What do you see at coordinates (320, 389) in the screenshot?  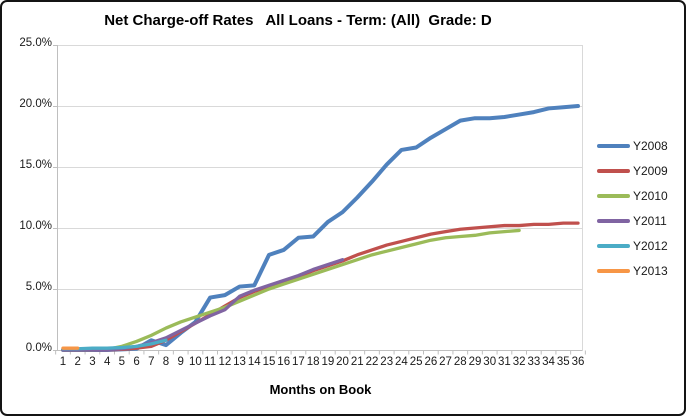 I see `x-axis-title: Months on Book` at bounding box center [320, 389].